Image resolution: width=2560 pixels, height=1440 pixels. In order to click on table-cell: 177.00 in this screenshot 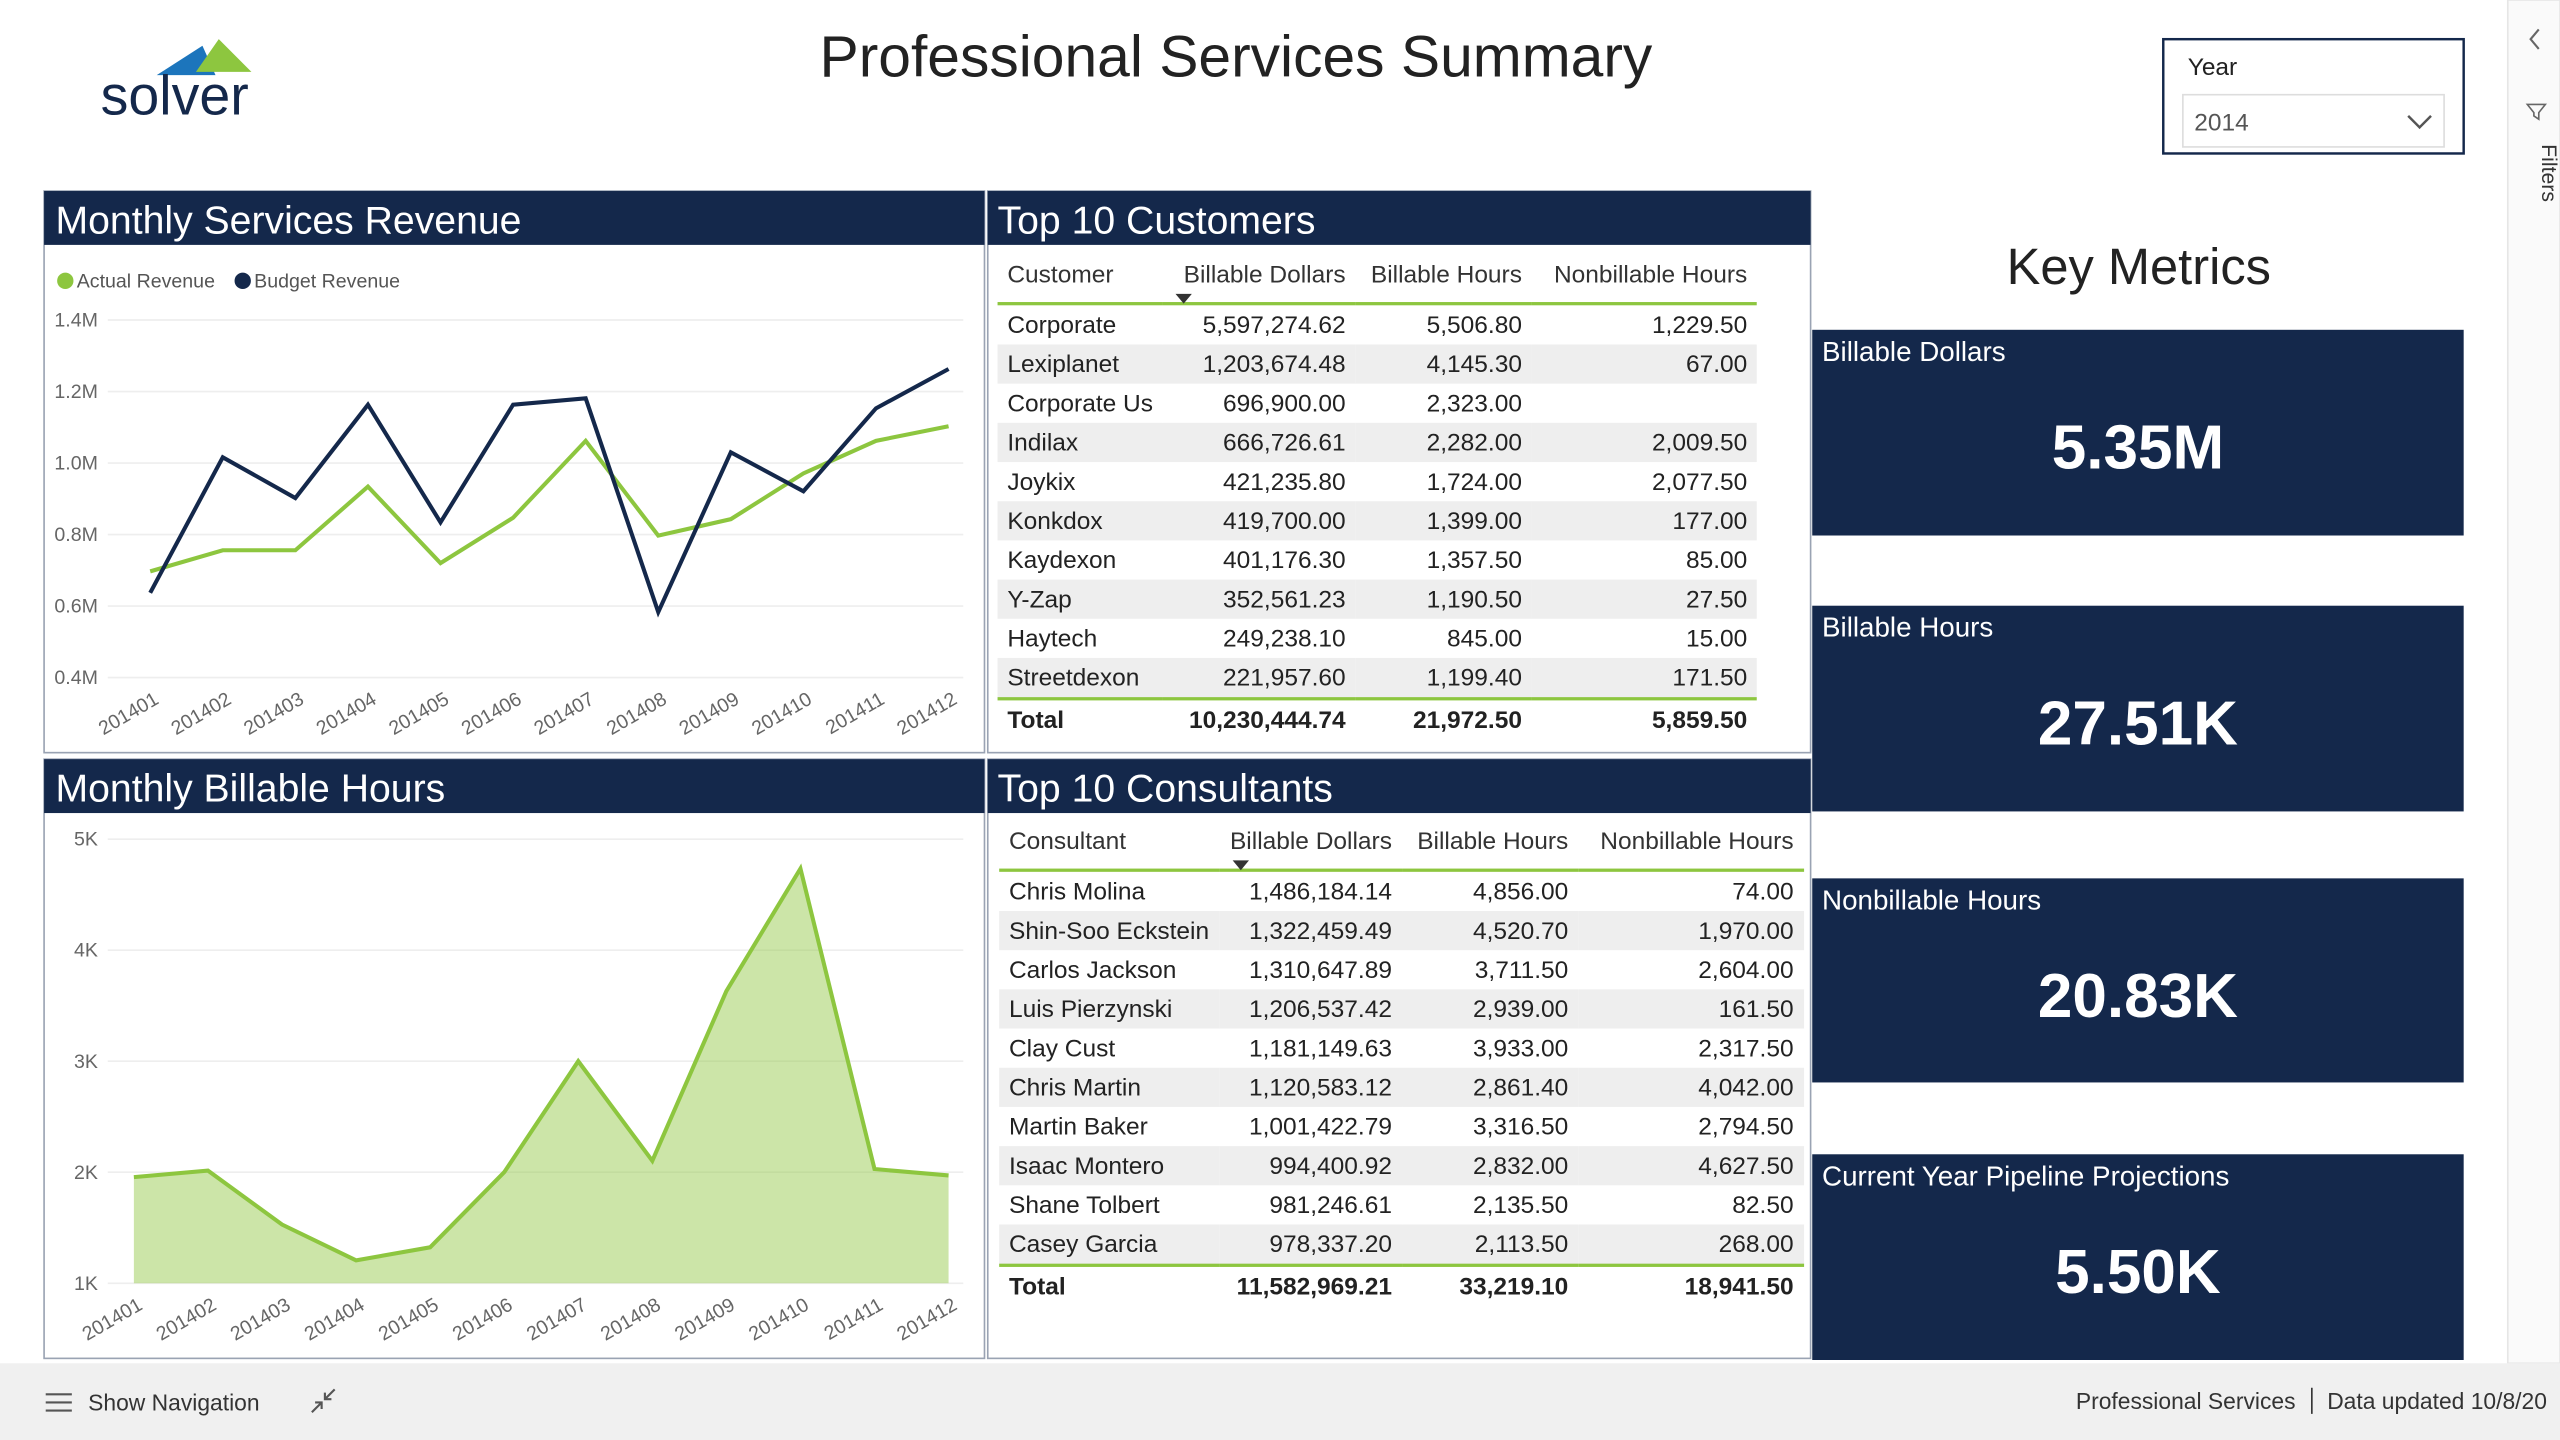, I will do `click(1644, 521)`.